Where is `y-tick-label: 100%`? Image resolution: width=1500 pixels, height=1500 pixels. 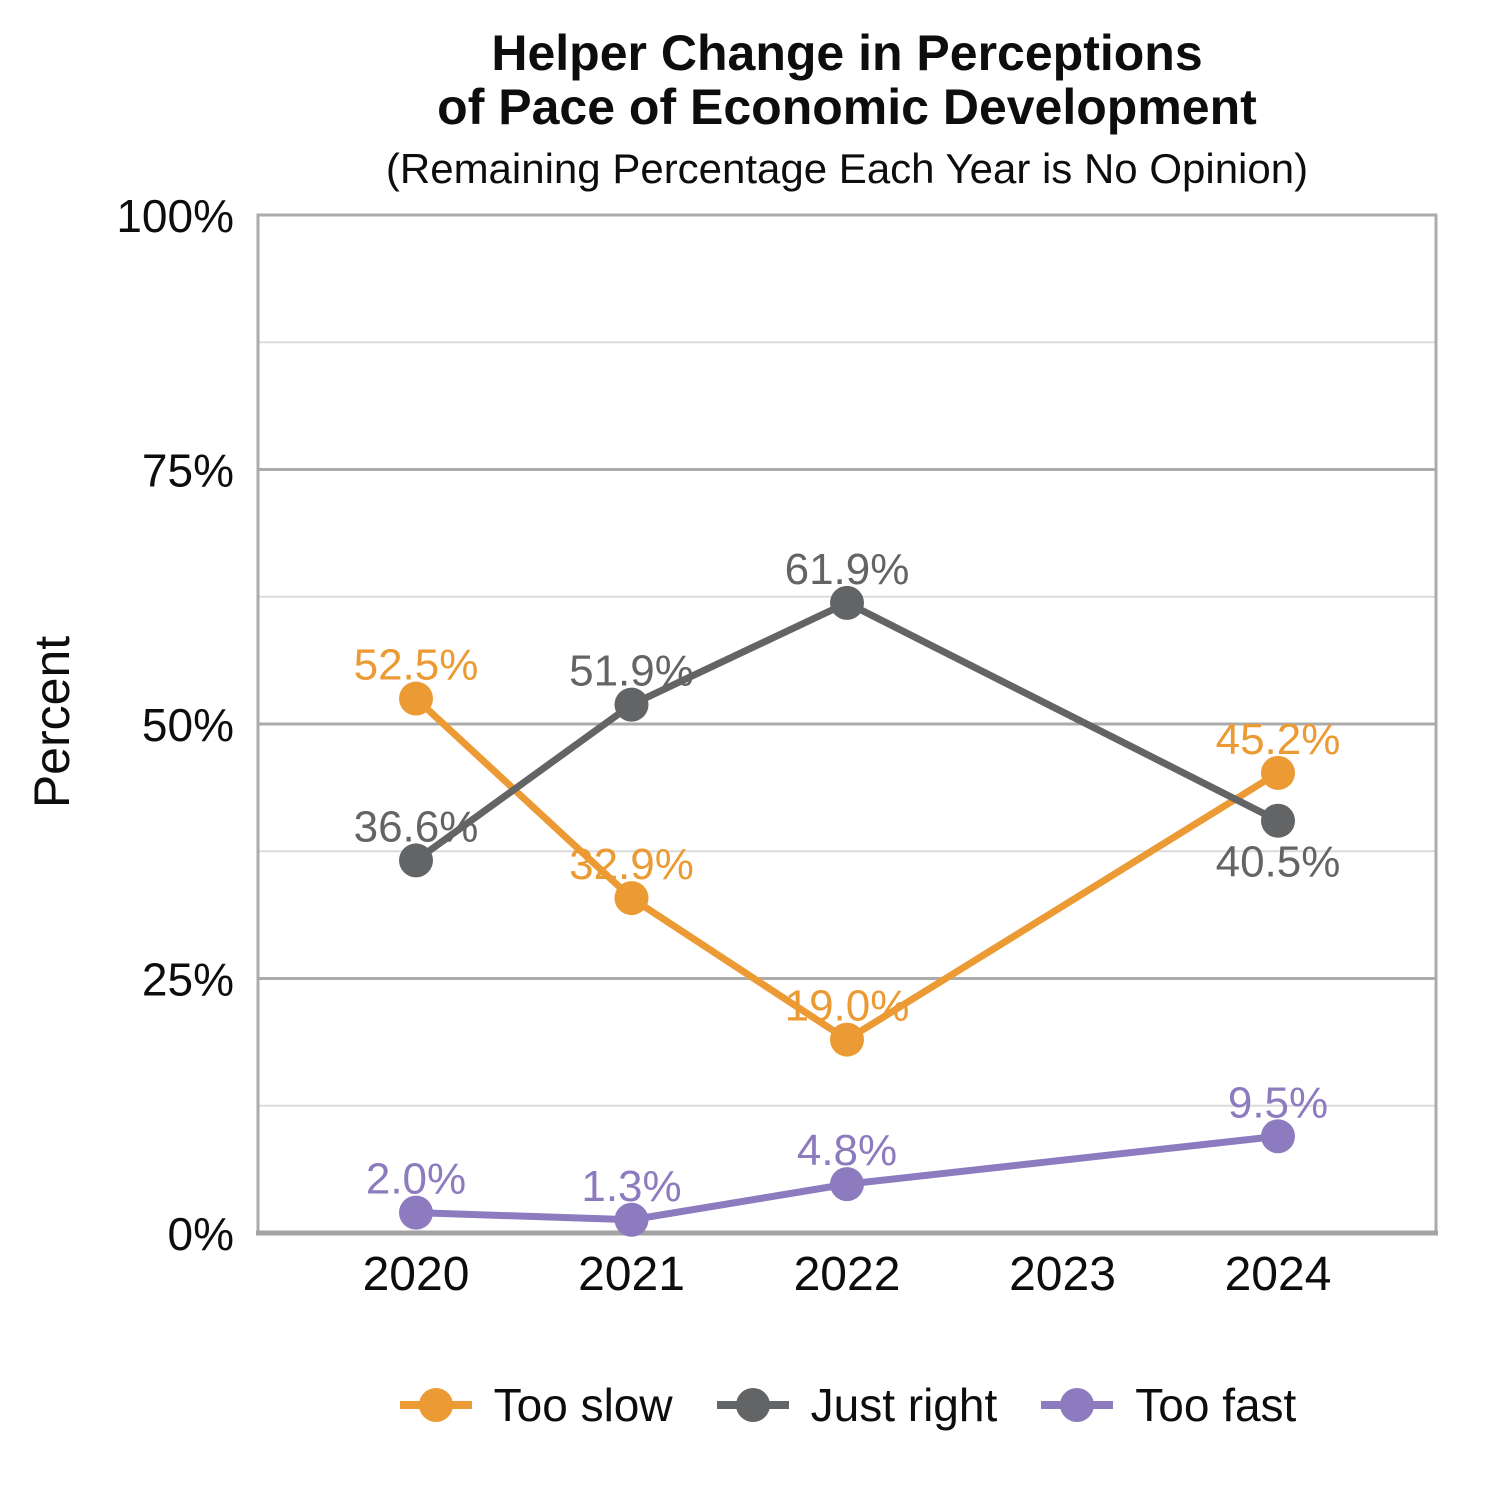 y-tick-label: 100% is located at coordinates (175, 216).